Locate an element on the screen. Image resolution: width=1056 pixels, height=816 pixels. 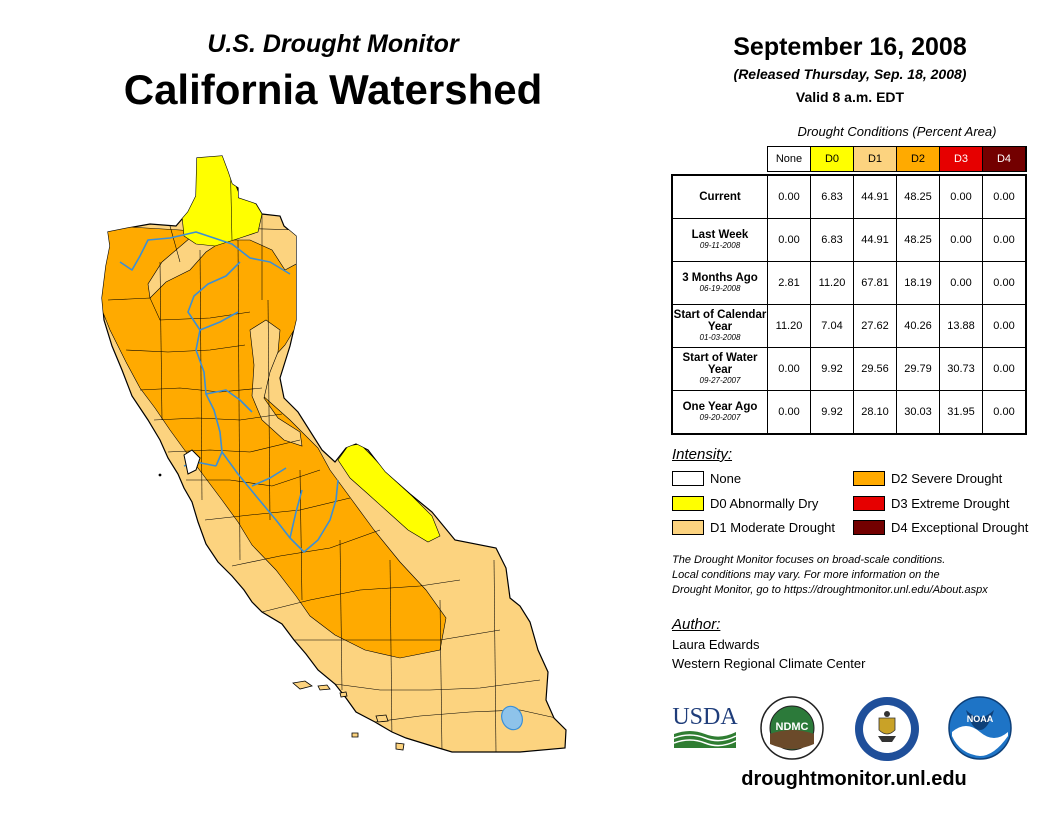
legend-swatch-d1 is located at coordinates (688, 527).